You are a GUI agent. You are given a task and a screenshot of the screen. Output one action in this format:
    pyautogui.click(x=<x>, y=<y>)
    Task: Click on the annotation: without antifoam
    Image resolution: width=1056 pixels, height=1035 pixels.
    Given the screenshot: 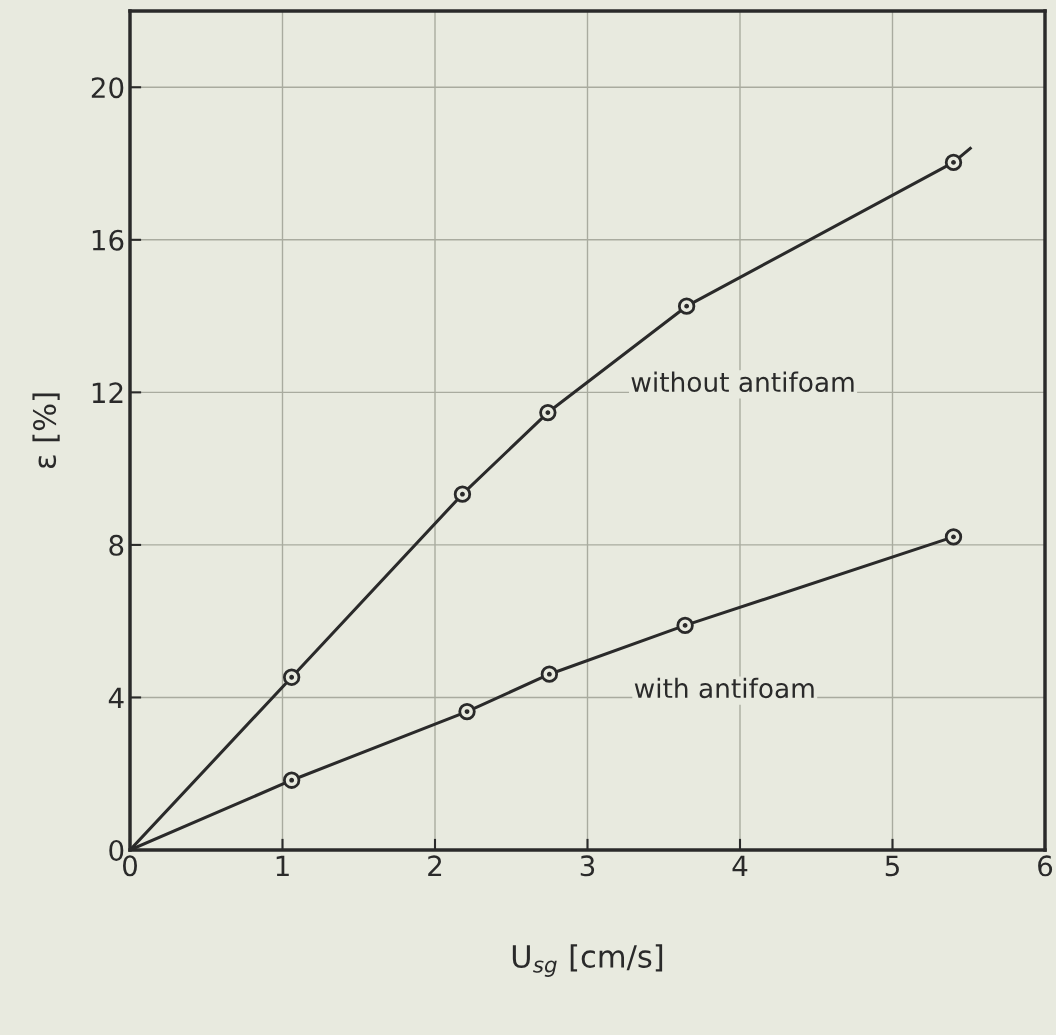 What is the action you would take?
    pyautogui.click(x=742, y=382)
    